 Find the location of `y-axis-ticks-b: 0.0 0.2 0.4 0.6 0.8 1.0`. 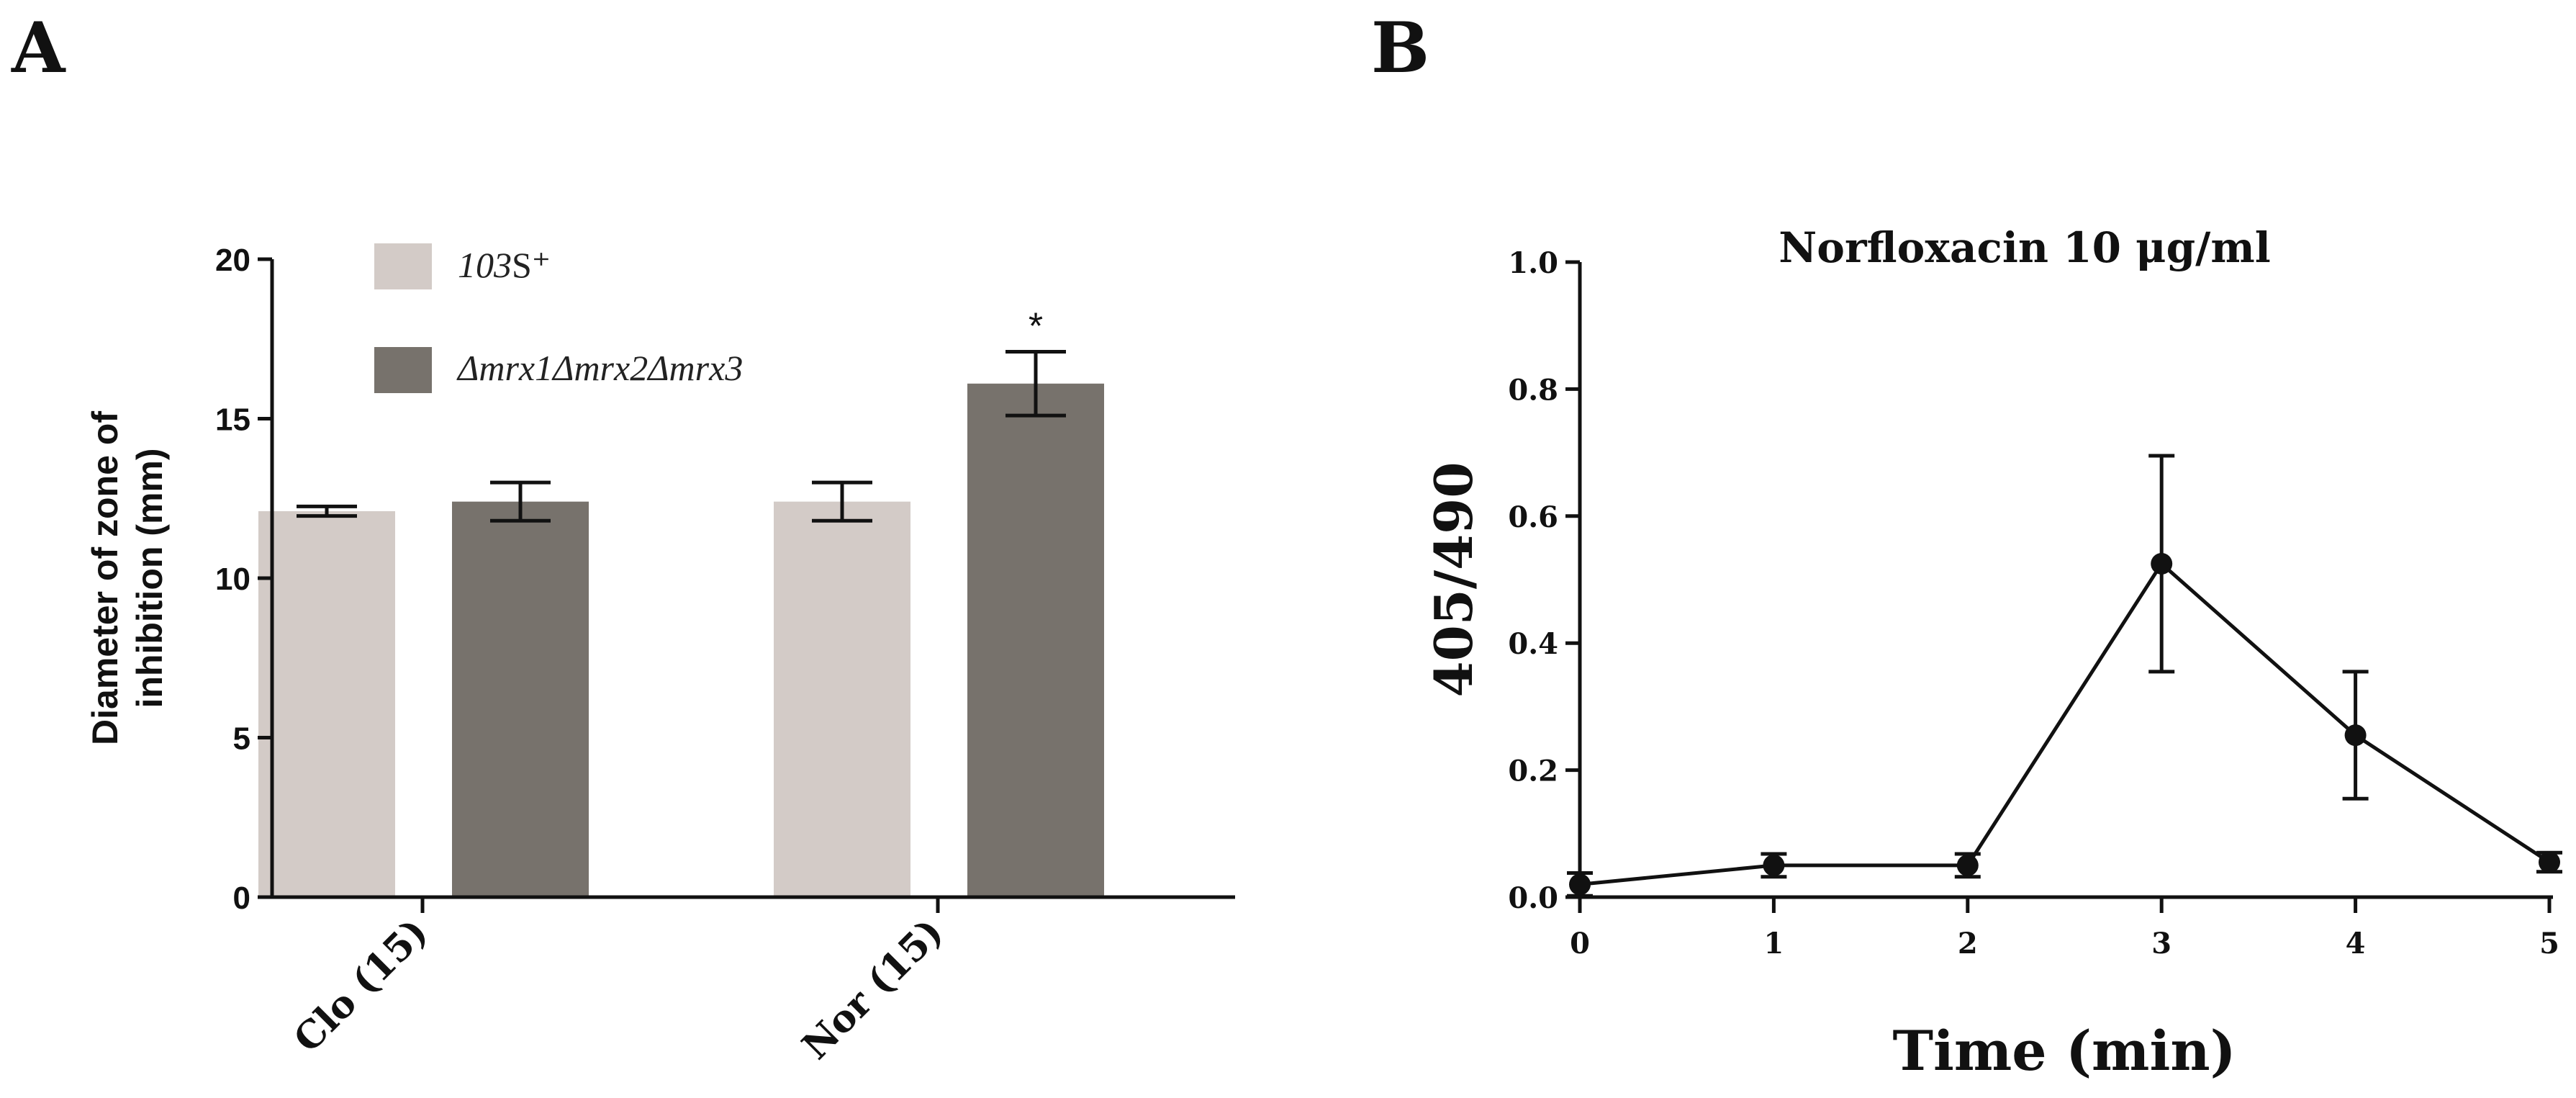

y-axis-ticks-b: 0.0 0.2 0.4 0.6 0.8 1.0 is located at coordinates (1544, 580).